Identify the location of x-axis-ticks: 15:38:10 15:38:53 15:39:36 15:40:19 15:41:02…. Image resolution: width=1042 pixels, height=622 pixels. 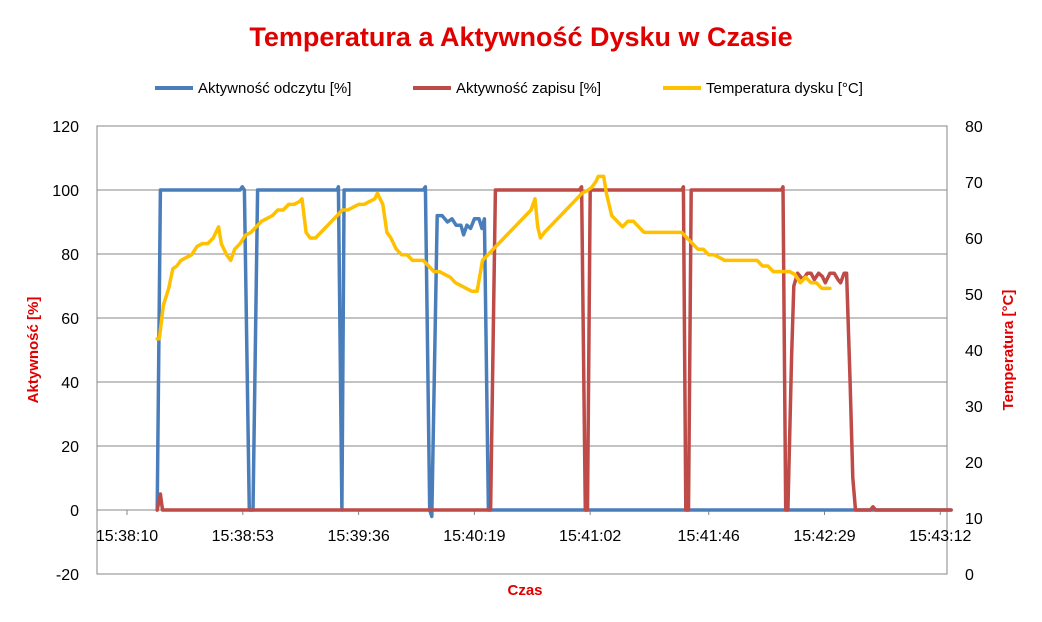
(534, 527).